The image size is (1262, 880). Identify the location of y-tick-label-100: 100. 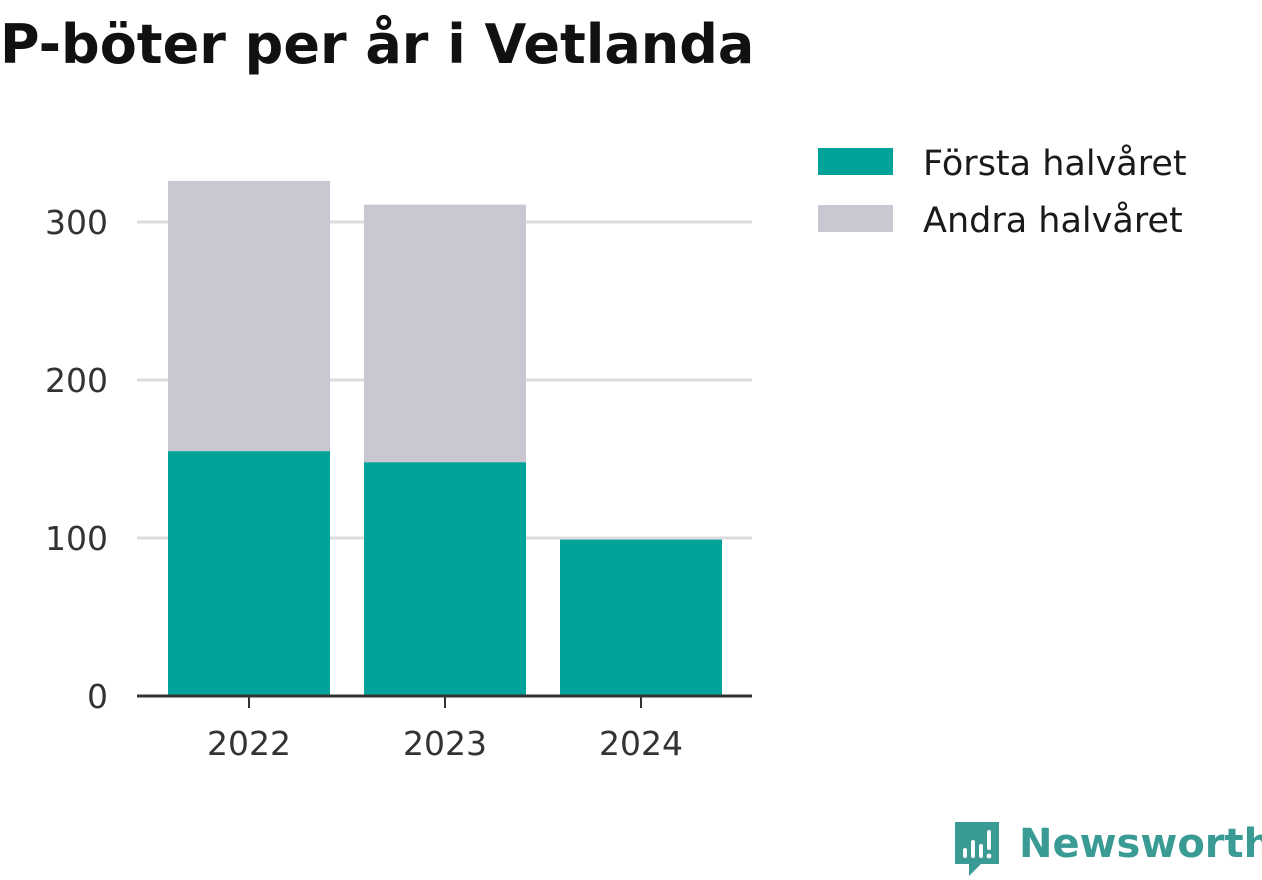
(76, 538).